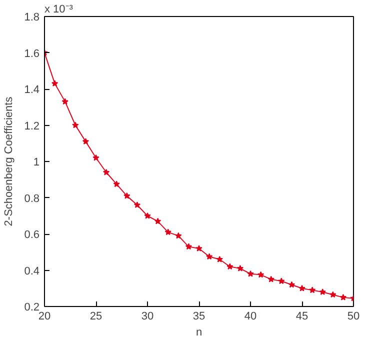 This screenshot has width=389, height=341. Describe the element at coordinates (199, 332) in the screenshot. I see `x-axis-title: n` at that location.